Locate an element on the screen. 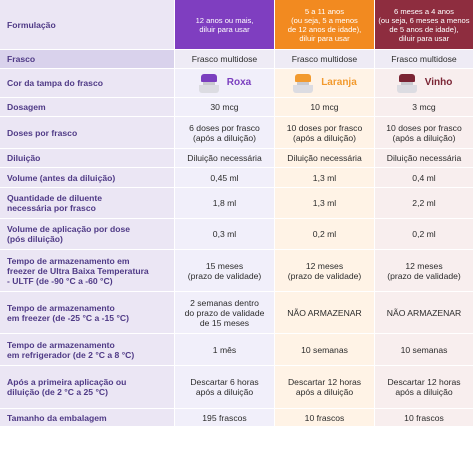 The width and height of the screenshot is (474, 453). cell-value: 15 meses (prazo de validade) is located at coordinates (225, 271).